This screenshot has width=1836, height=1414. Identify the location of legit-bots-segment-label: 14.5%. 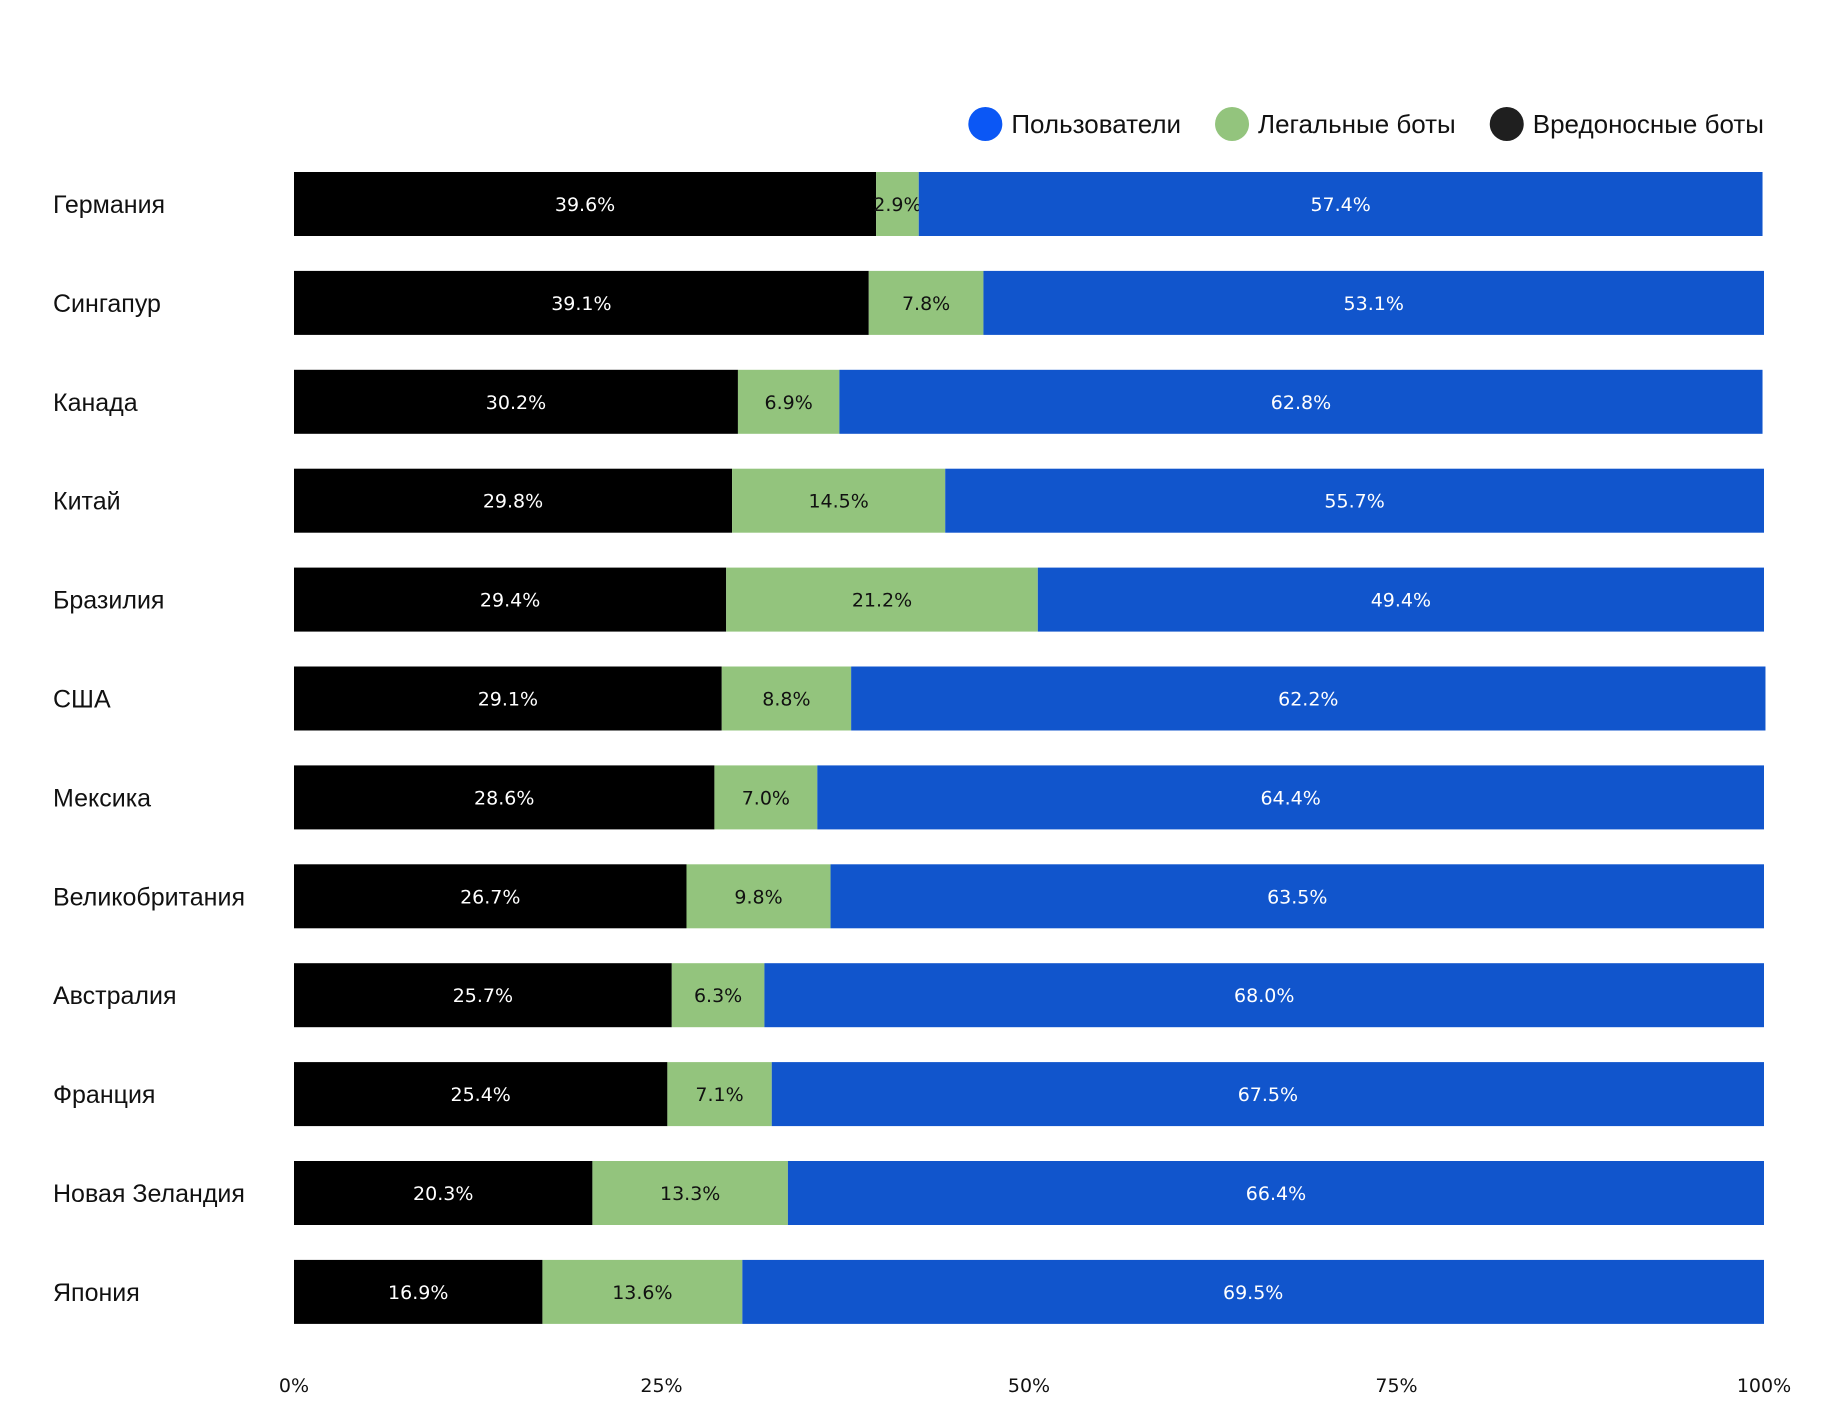
(838, 502).